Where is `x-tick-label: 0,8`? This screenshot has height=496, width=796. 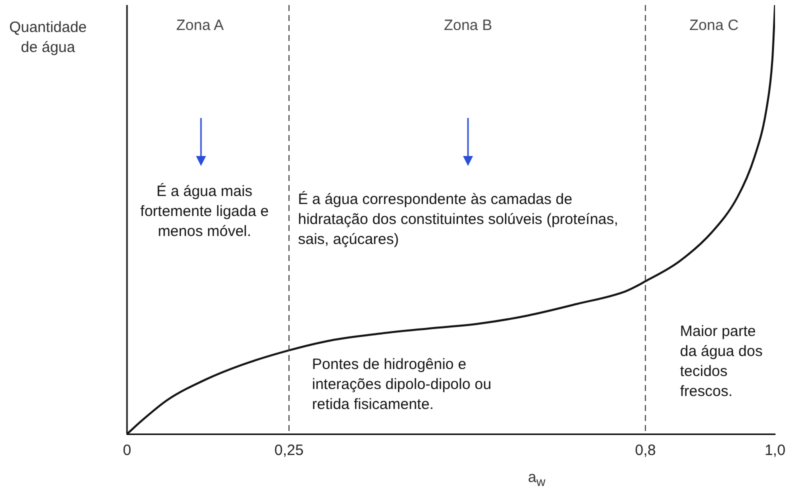 x-tick-label: 0,8 is located at coordinates (645, 451).